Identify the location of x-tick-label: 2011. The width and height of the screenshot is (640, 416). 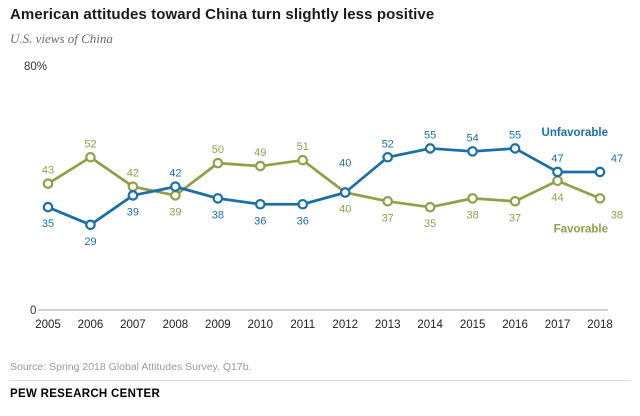
(302, 325).